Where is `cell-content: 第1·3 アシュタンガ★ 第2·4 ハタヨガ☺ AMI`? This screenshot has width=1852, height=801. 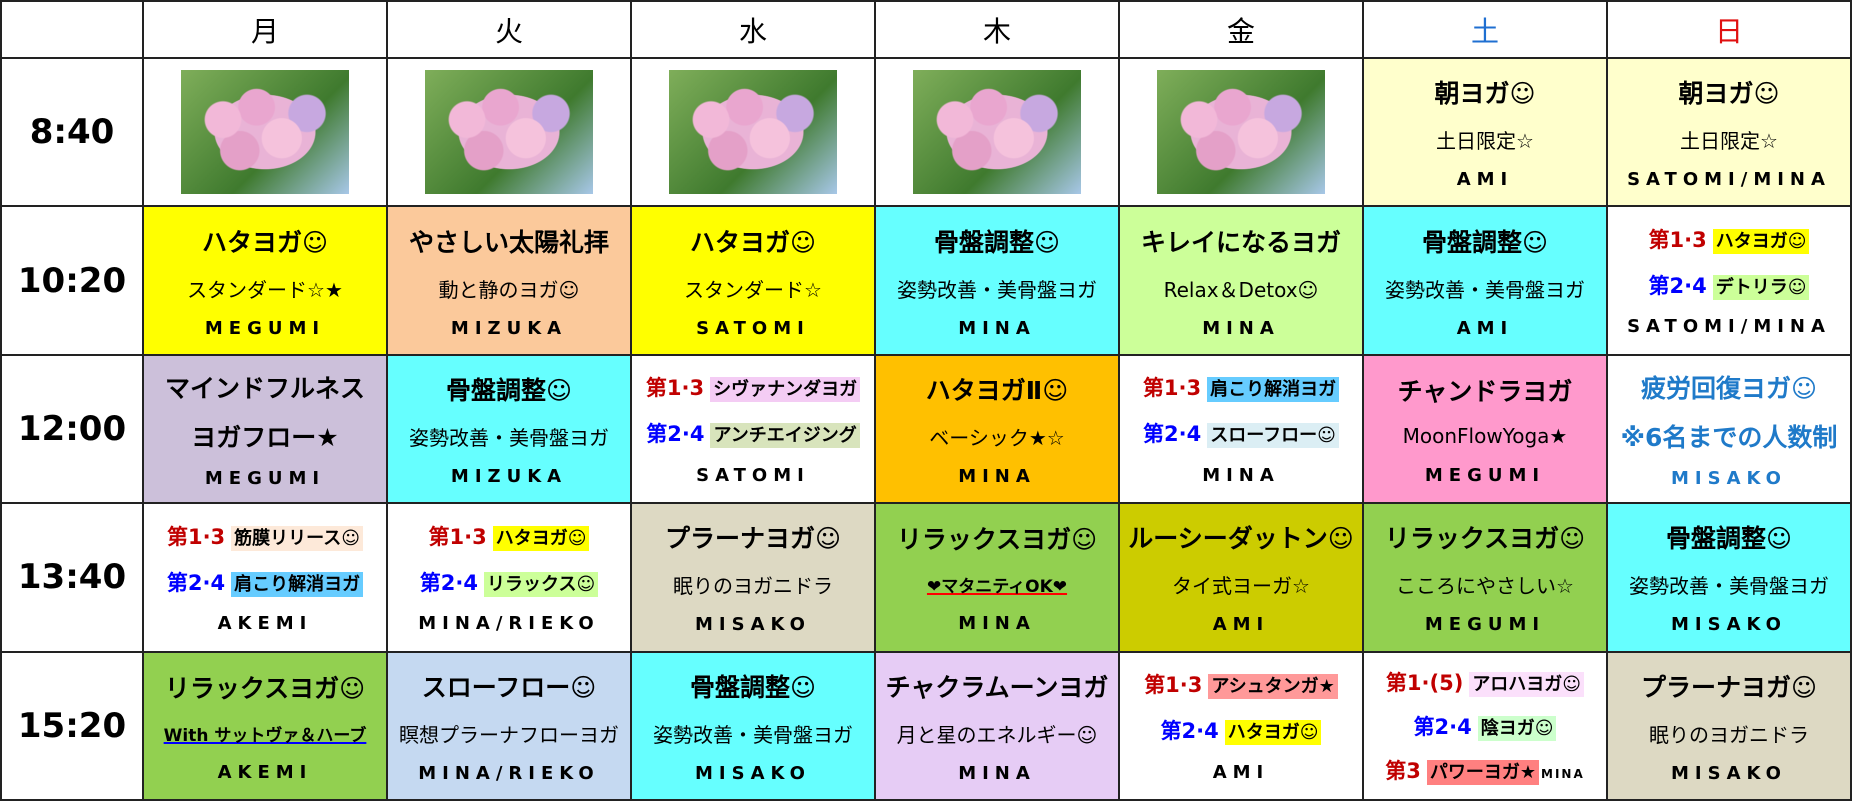
cell-content: 第1·3 アシュタンガ★ 第2·4 ハタヨガ☺ AMI is located at coordinates (1241, 726).